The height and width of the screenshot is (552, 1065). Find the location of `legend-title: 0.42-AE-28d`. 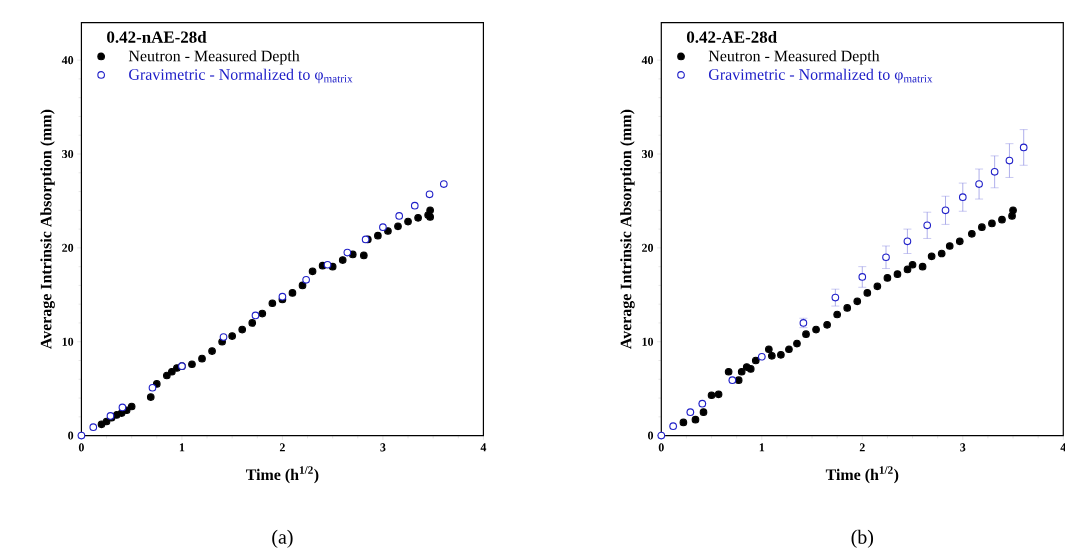

legend-title: 0.42-AE-28d is located at coordinates (731, 36).